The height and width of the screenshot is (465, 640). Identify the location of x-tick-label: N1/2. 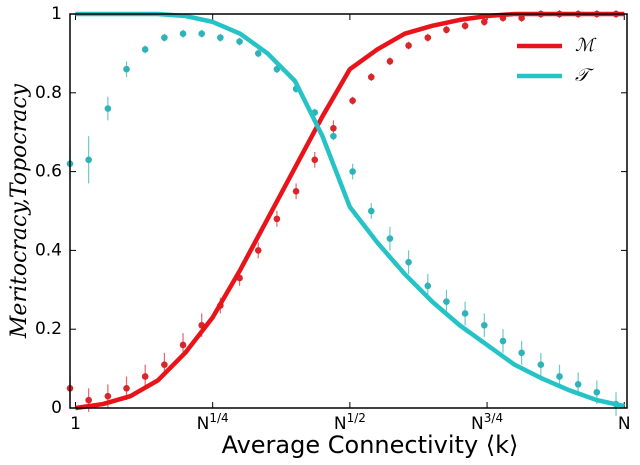
(350, 423).